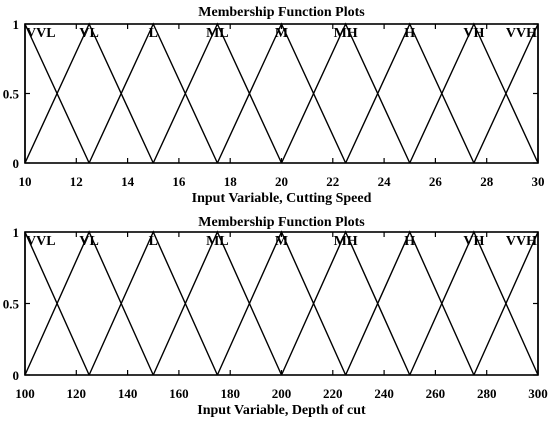  I want to click on x-tick-label: 24, so click(385, 181).